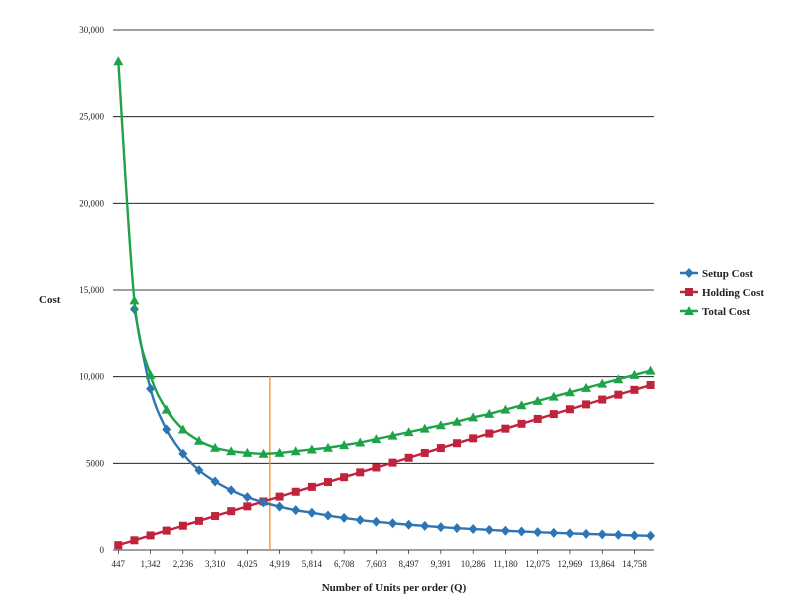 The image size is (800, 605). Describe the element at coordinates (91, 30) in the screenshot. I see `y-tick-label: 30,000` at that location.